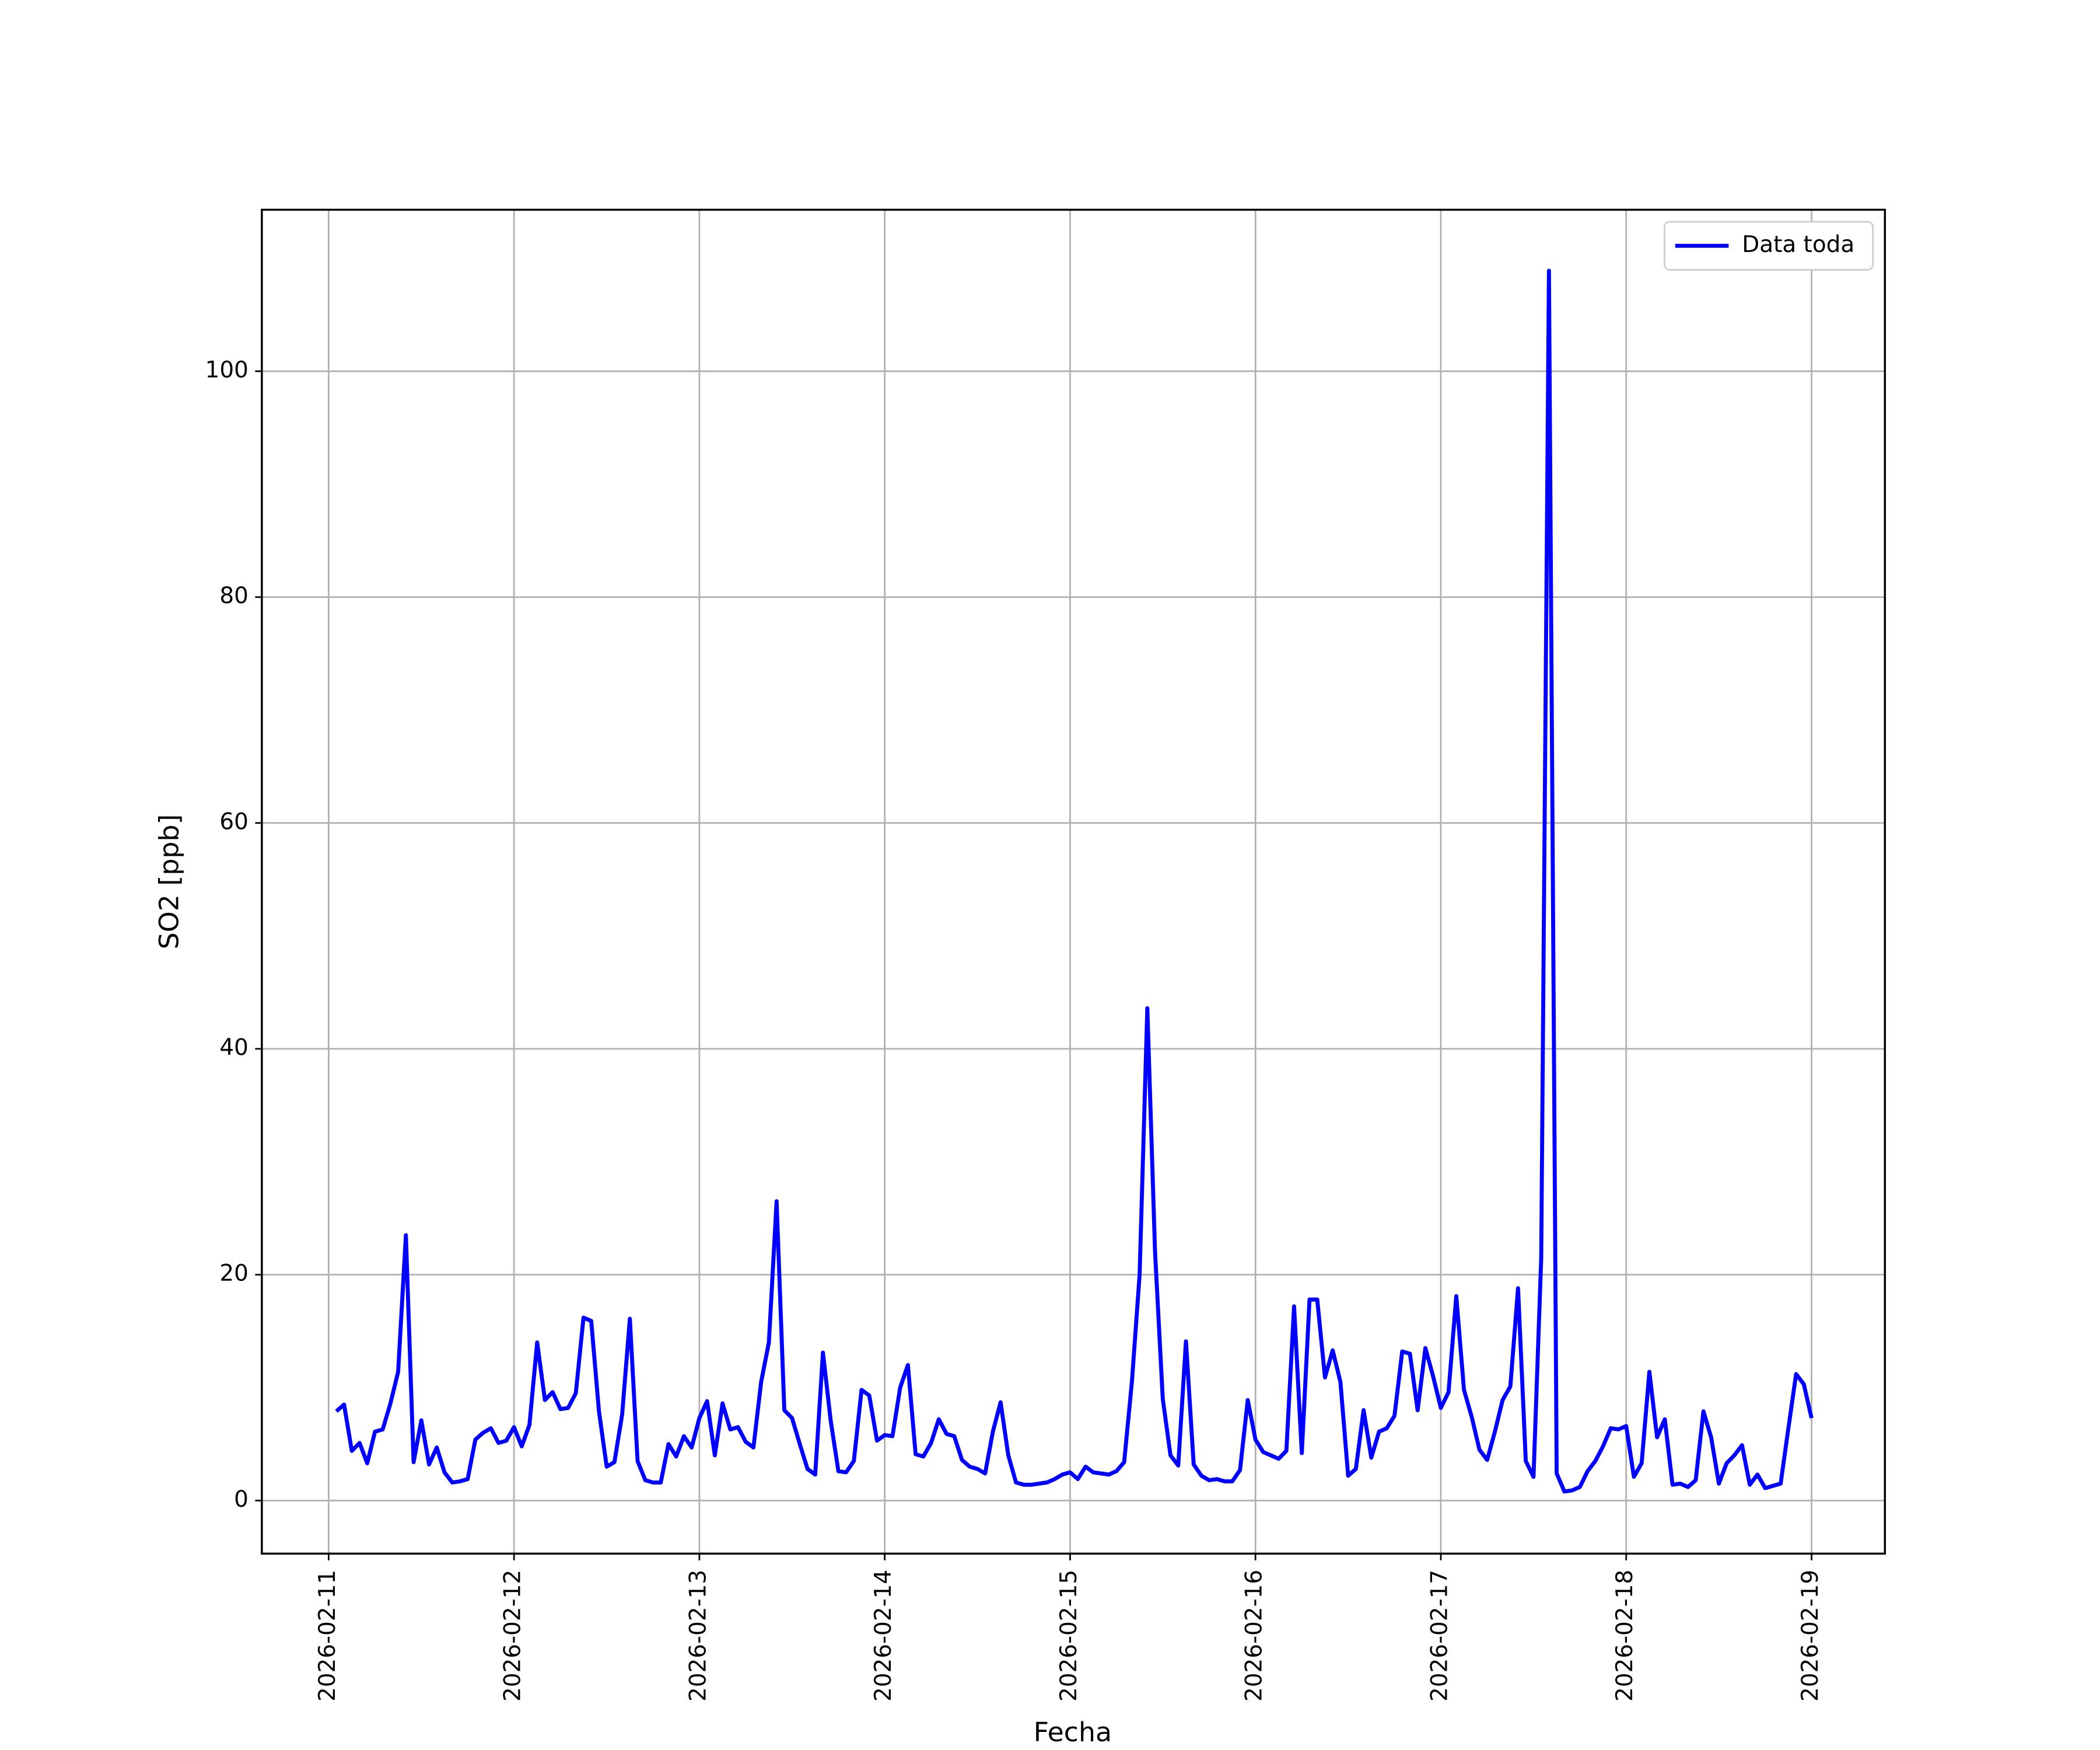  I want to click on y-tick-label: 0, so click(242, 1499).